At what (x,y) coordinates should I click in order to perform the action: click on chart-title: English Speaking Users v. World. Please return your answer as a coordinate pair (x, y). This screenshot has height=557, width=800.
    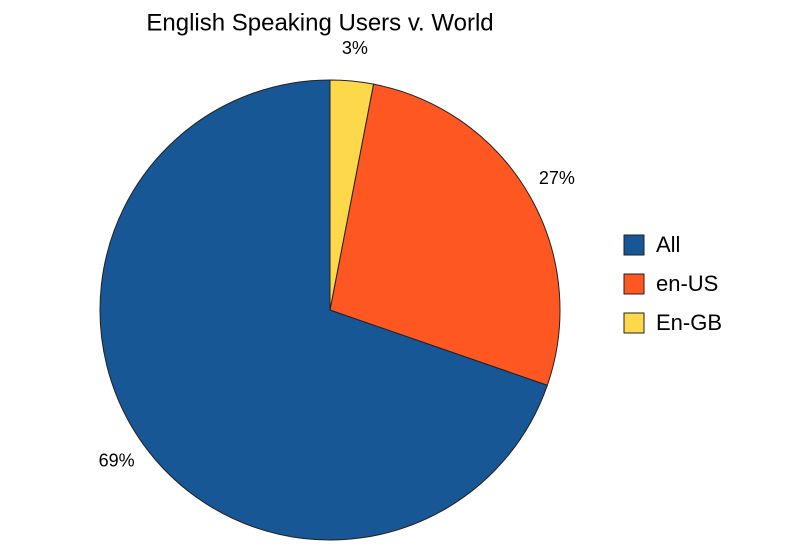
    Looking at the image, I should click on (319, 22).